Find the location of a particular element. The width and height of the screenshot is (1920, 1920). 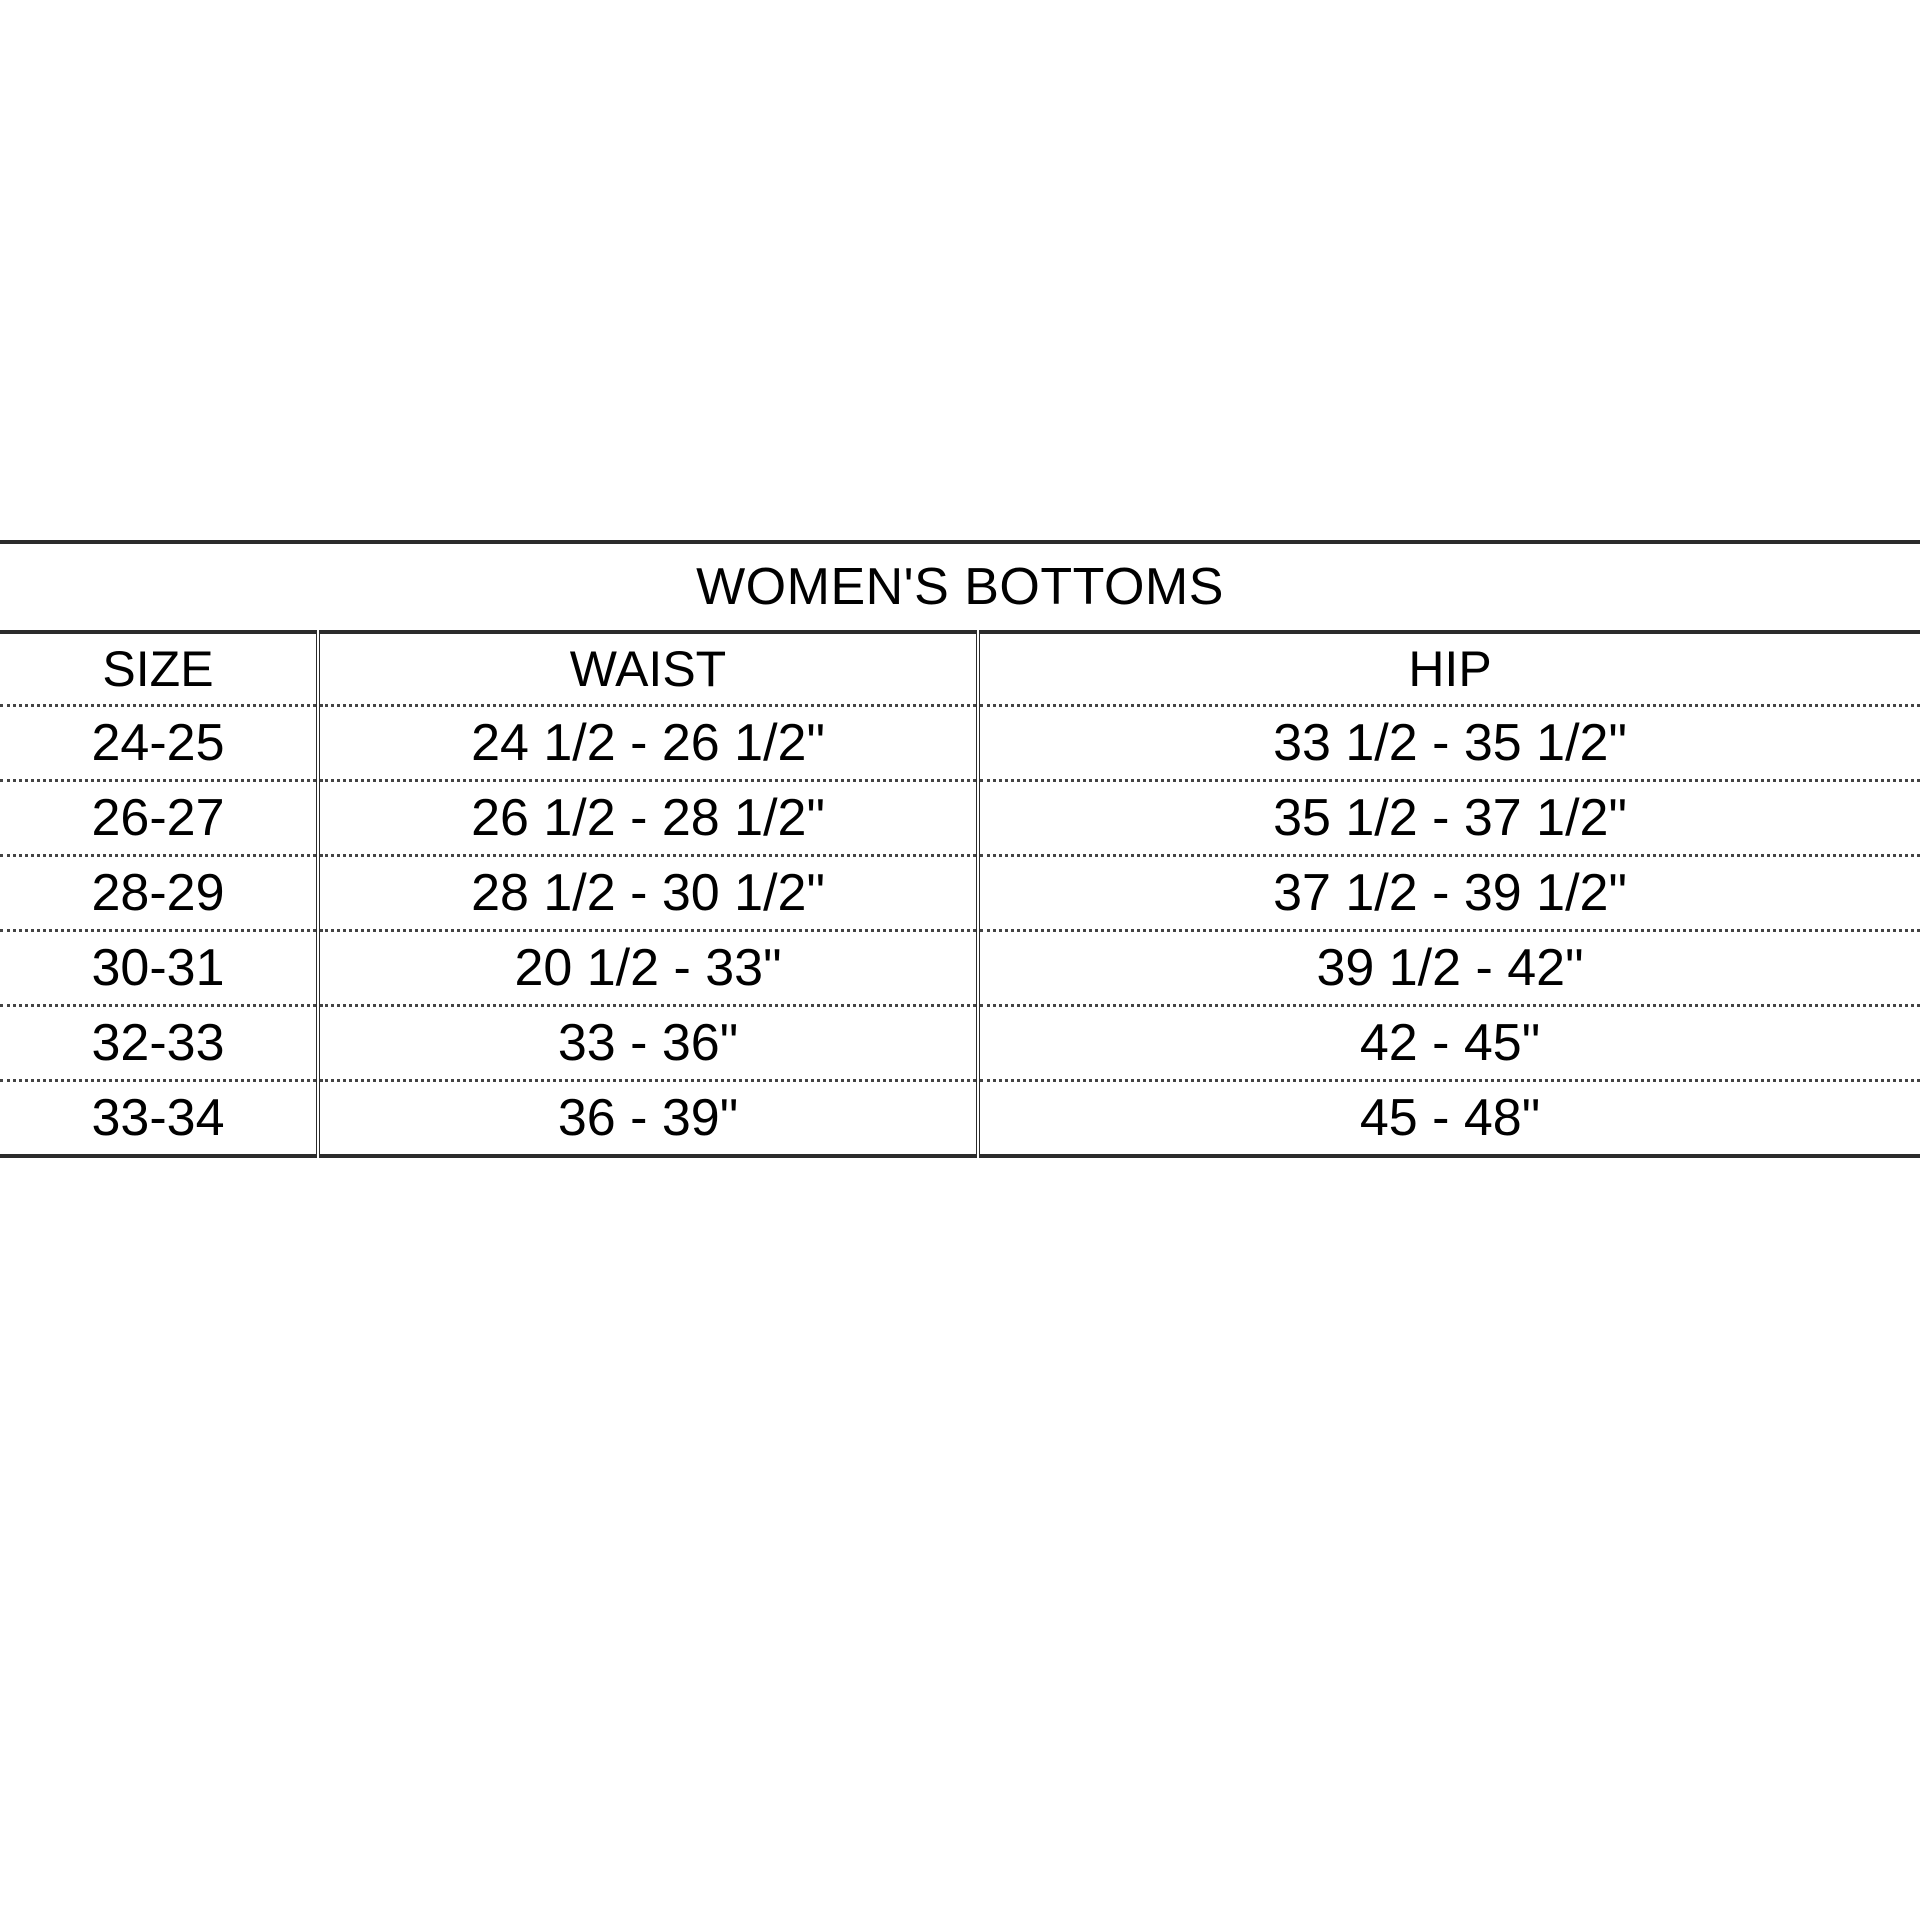

cell-waist: 33 - 36" is located at coordinates (649, 1042).